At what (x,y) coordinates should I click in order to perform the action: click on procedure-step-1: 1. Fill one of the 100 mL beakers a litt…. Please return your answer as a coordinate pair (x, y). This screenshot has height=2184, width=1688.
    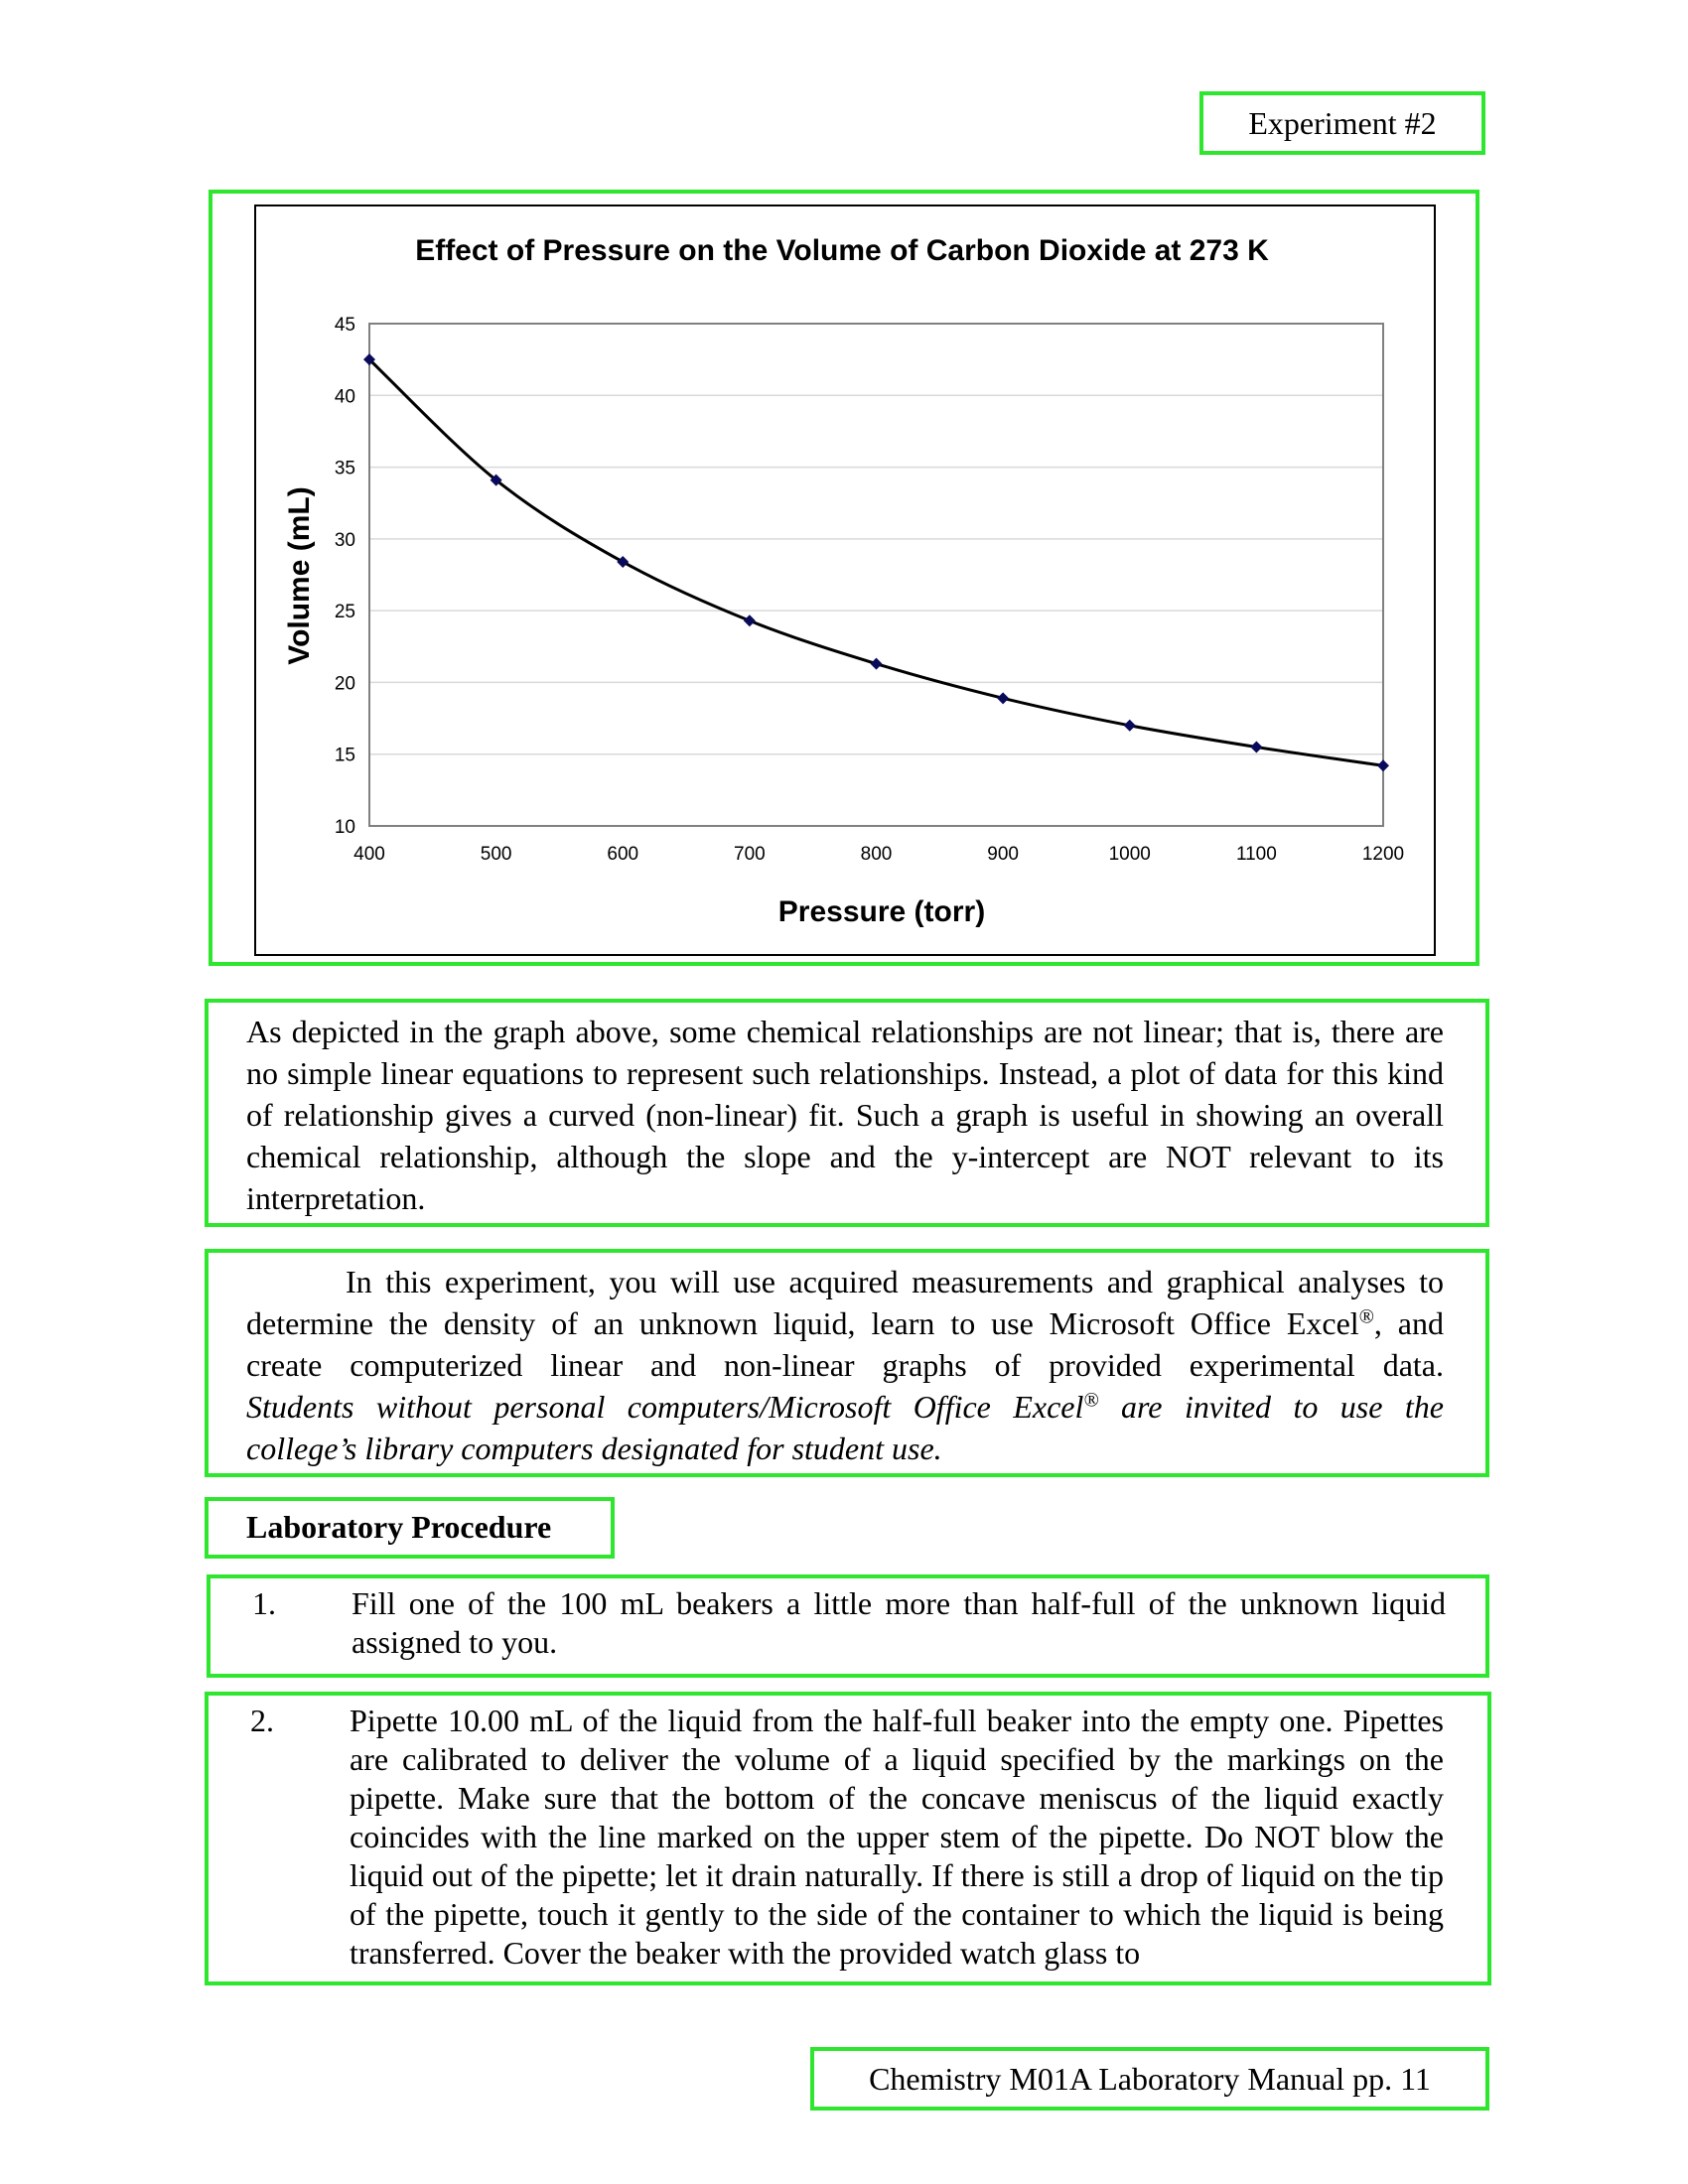
    Looking at the image, I should click on (848, 1626).